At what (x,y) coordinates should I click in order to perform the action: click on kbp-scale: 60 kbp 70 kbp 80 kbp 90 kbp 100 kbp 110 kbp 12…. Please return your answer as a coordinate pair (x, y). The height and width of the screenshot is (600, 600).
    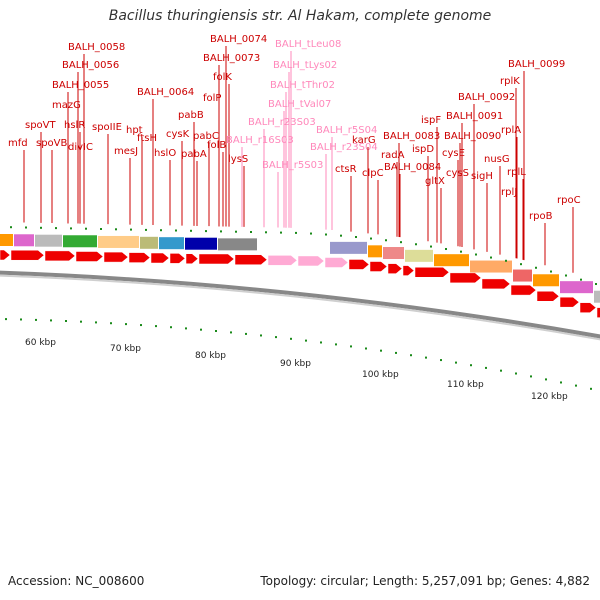
    Looking at the image, I should click on (296, 370).